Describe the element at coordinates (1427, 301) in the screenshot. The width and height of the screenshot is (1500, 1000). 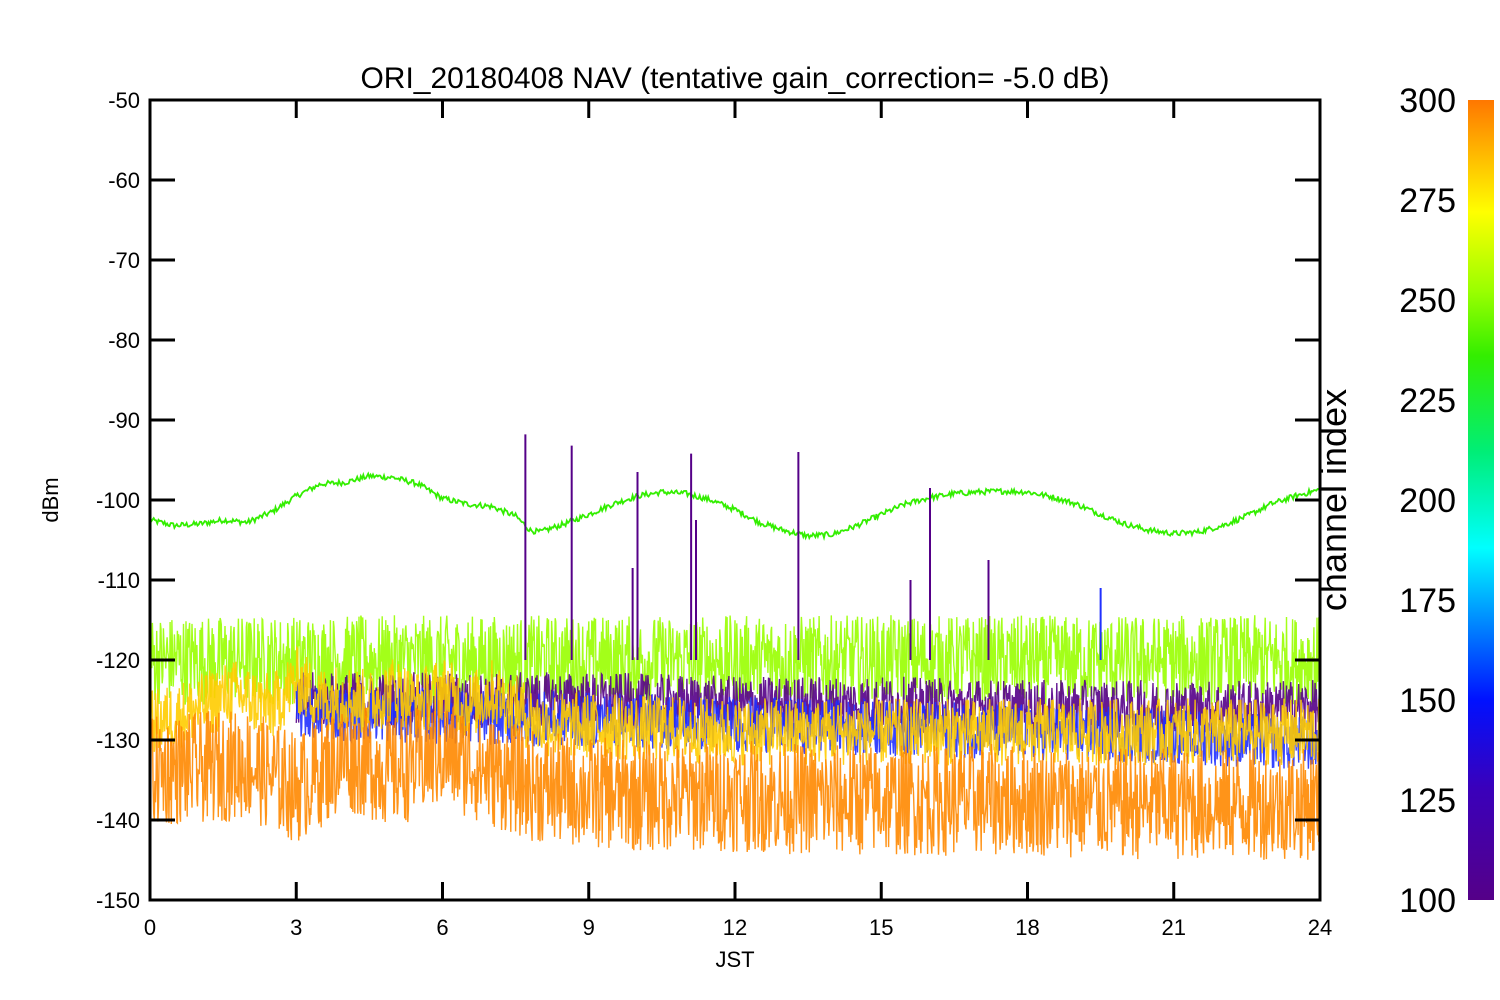
I see `colorbar-tick-label: 250` at that location.